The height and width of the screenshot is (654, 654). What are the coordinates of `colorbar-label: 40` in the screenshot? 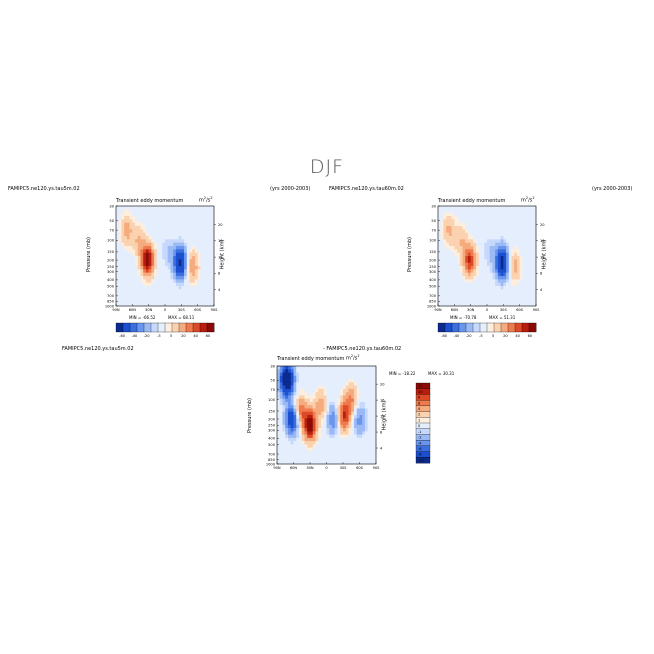 It's located at (517, 336).